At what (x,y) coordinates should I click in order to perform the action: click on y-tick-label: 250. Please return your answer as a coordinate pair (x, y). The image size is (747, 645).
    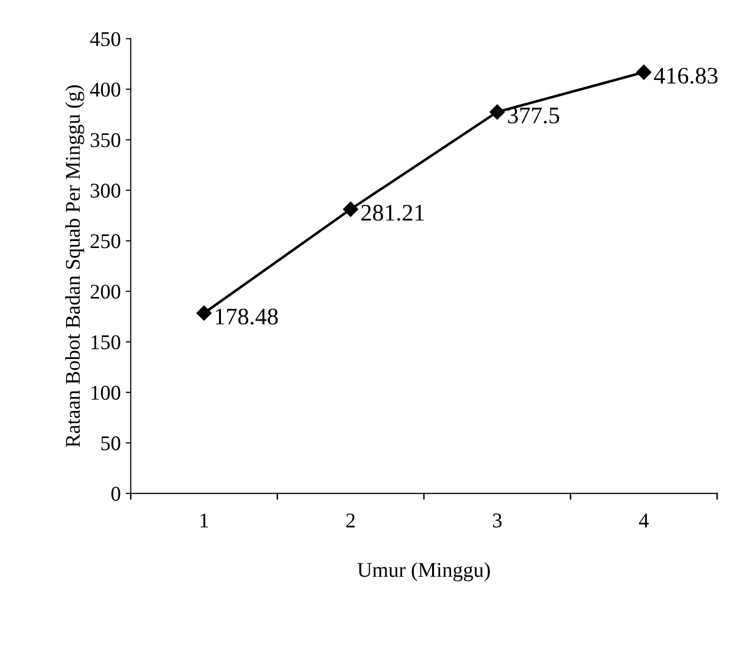
    Looking at the image, I should click on (105, 241).